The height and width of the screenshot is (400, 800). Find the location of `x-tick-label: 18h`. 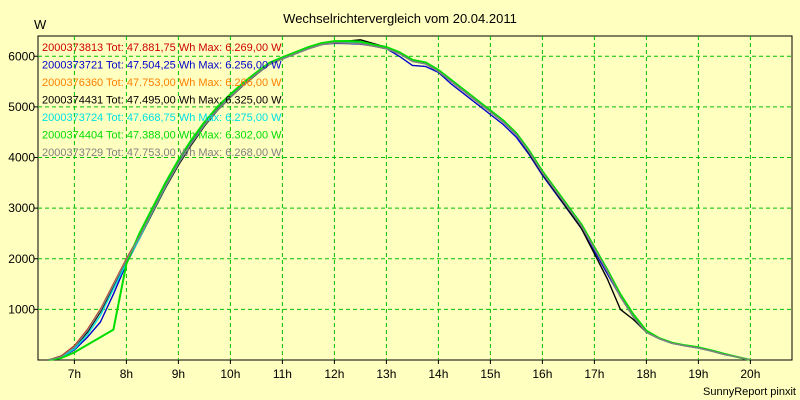

x-tick-label: 18h is located at coordinates (646, 374).